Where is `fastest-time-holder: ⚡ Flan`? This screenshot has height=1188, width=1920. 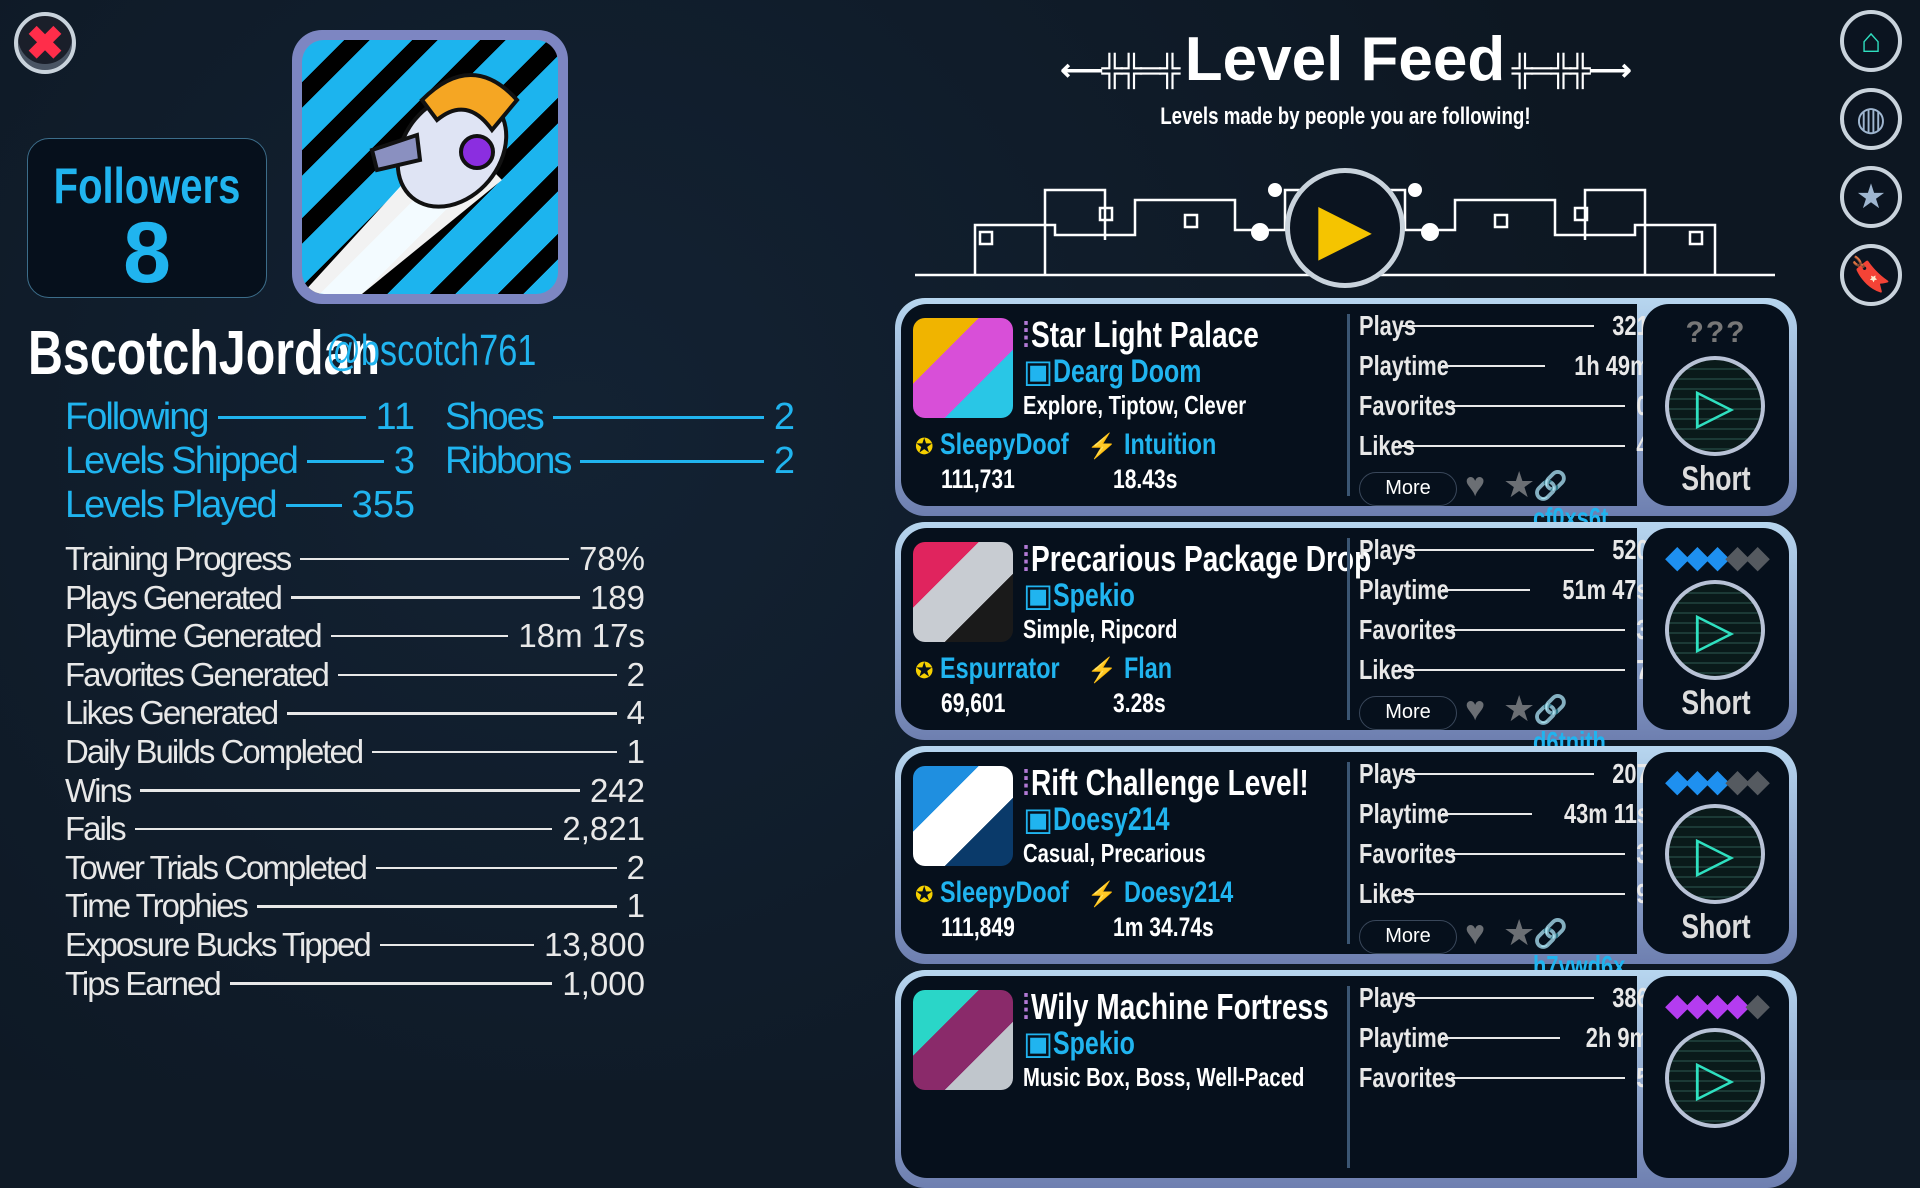 fastest-time-holder: ⚡ Flan is located at coordinates (1136, 669).